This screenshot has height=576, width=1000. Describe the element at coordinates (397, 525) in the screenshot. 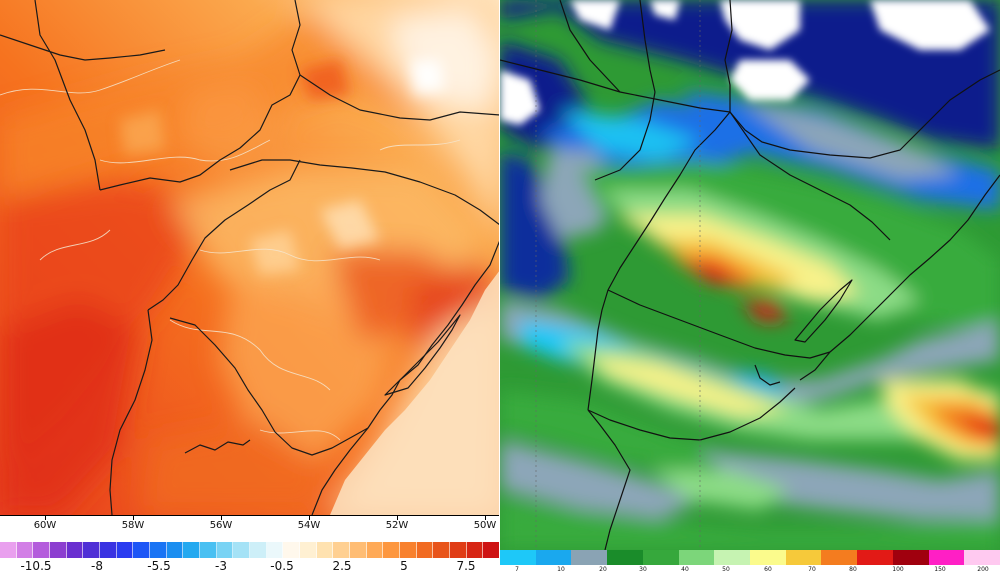

I see `lon-label-52w: 52W` at that location.